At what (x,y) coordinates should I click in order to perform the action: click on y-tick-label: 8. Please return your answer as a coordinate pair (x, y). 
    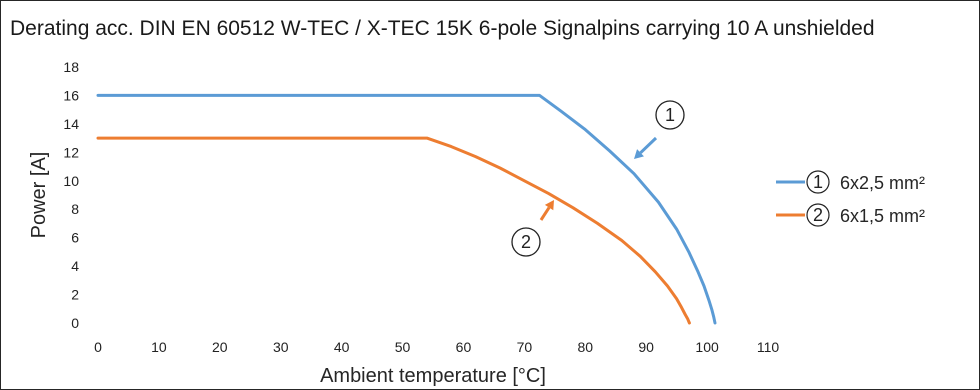
    Looking at the image, I should click on (75, 209).